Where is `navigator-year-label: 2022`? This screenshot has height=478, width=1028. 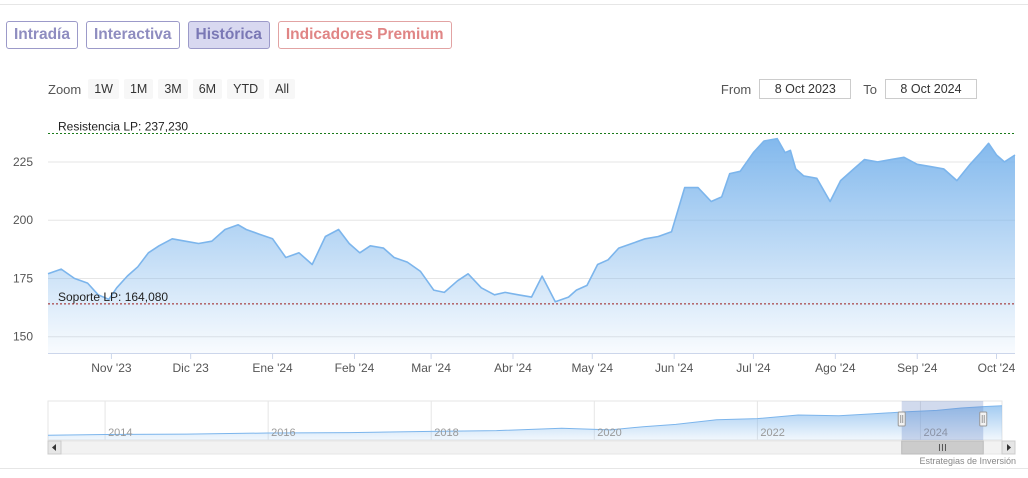
navigator-year-label: 2022 is located at coordinates (772, 433).